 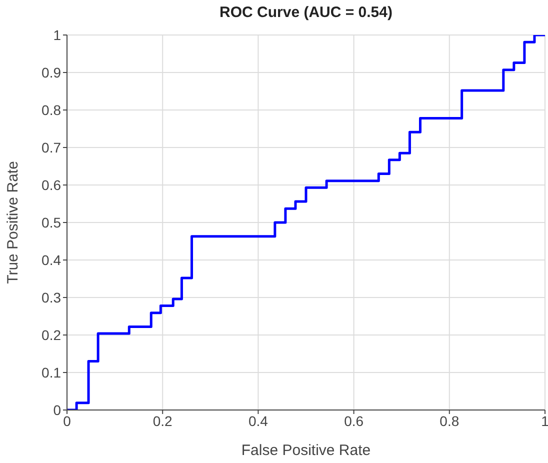 What do you see at coordinates (57, 34) in the screenshot?
I see `y-tick-label: 1` at bounding box center [57, 34].